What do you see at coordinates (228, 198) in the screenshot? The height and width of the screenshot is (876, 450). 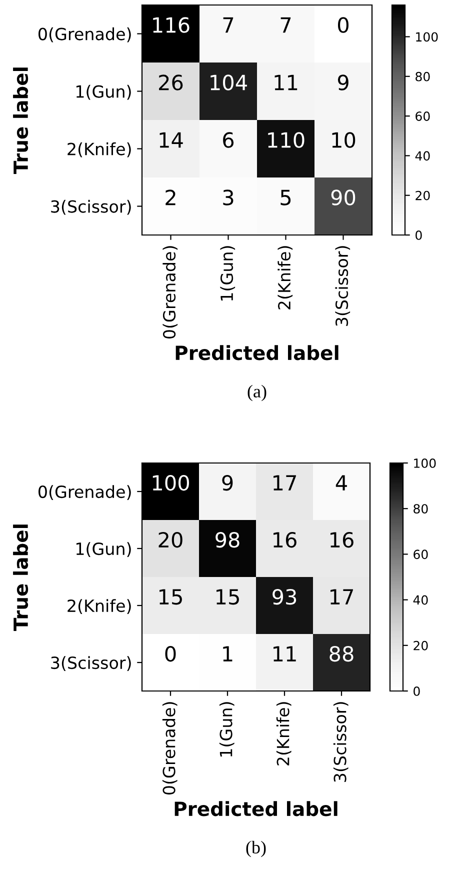 I see `data-label: 3` at bounding box center [228, 198].